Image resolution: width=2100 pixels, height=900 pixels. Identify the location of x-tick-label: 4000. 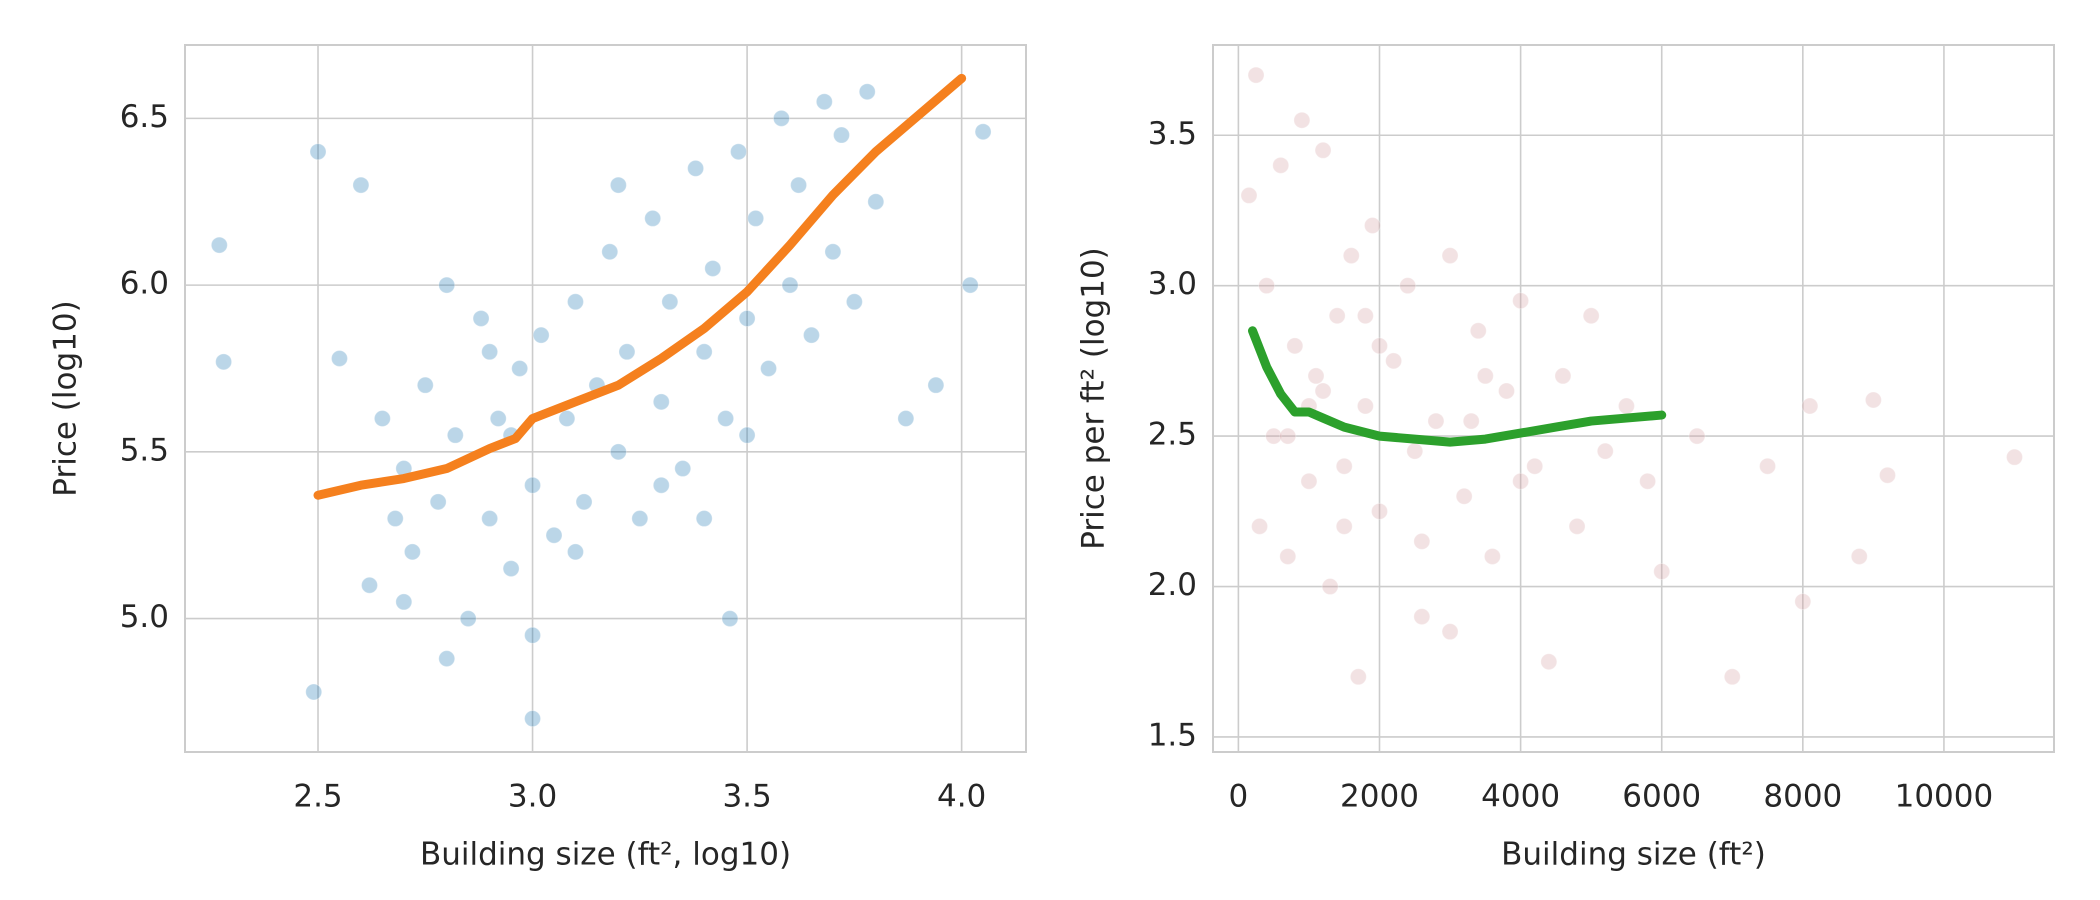
(1520, 797).